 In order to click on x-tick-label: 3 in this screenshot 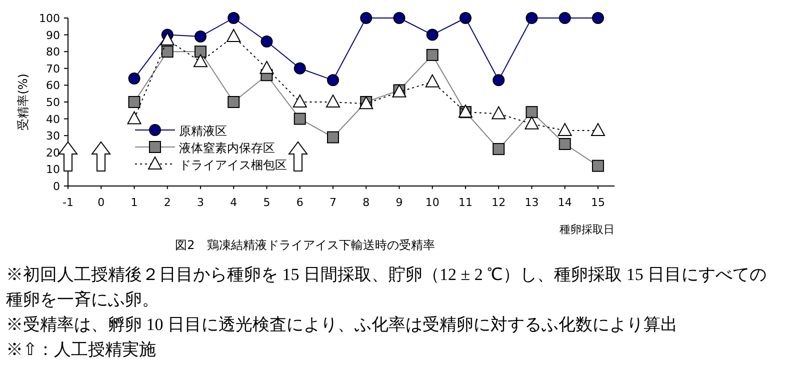, I will do `click(200, 202)`.